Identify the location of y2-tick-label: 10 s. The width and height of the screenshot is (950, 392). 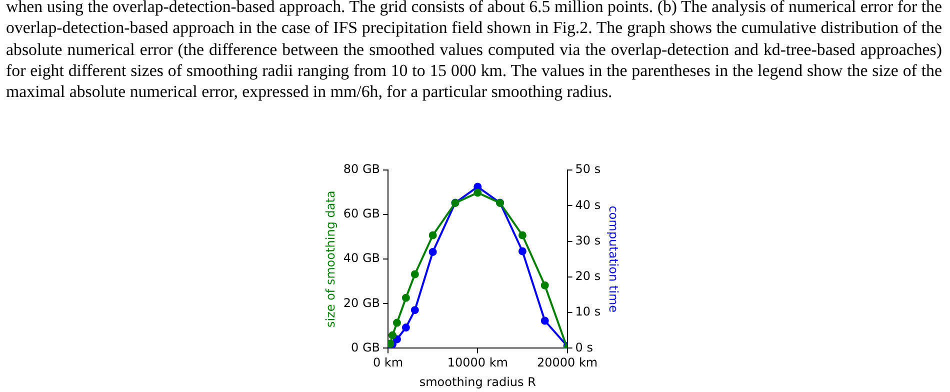
(588, 311).